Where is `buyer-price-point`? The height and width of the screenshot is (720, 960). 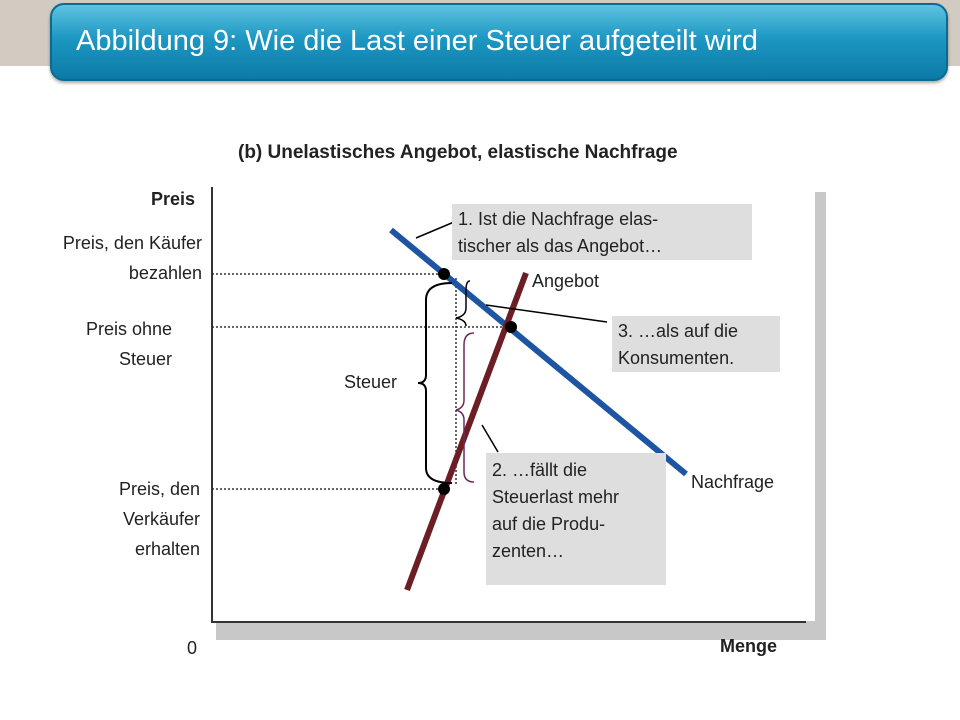 buyer-price-point is located at coordinates (444, 274).